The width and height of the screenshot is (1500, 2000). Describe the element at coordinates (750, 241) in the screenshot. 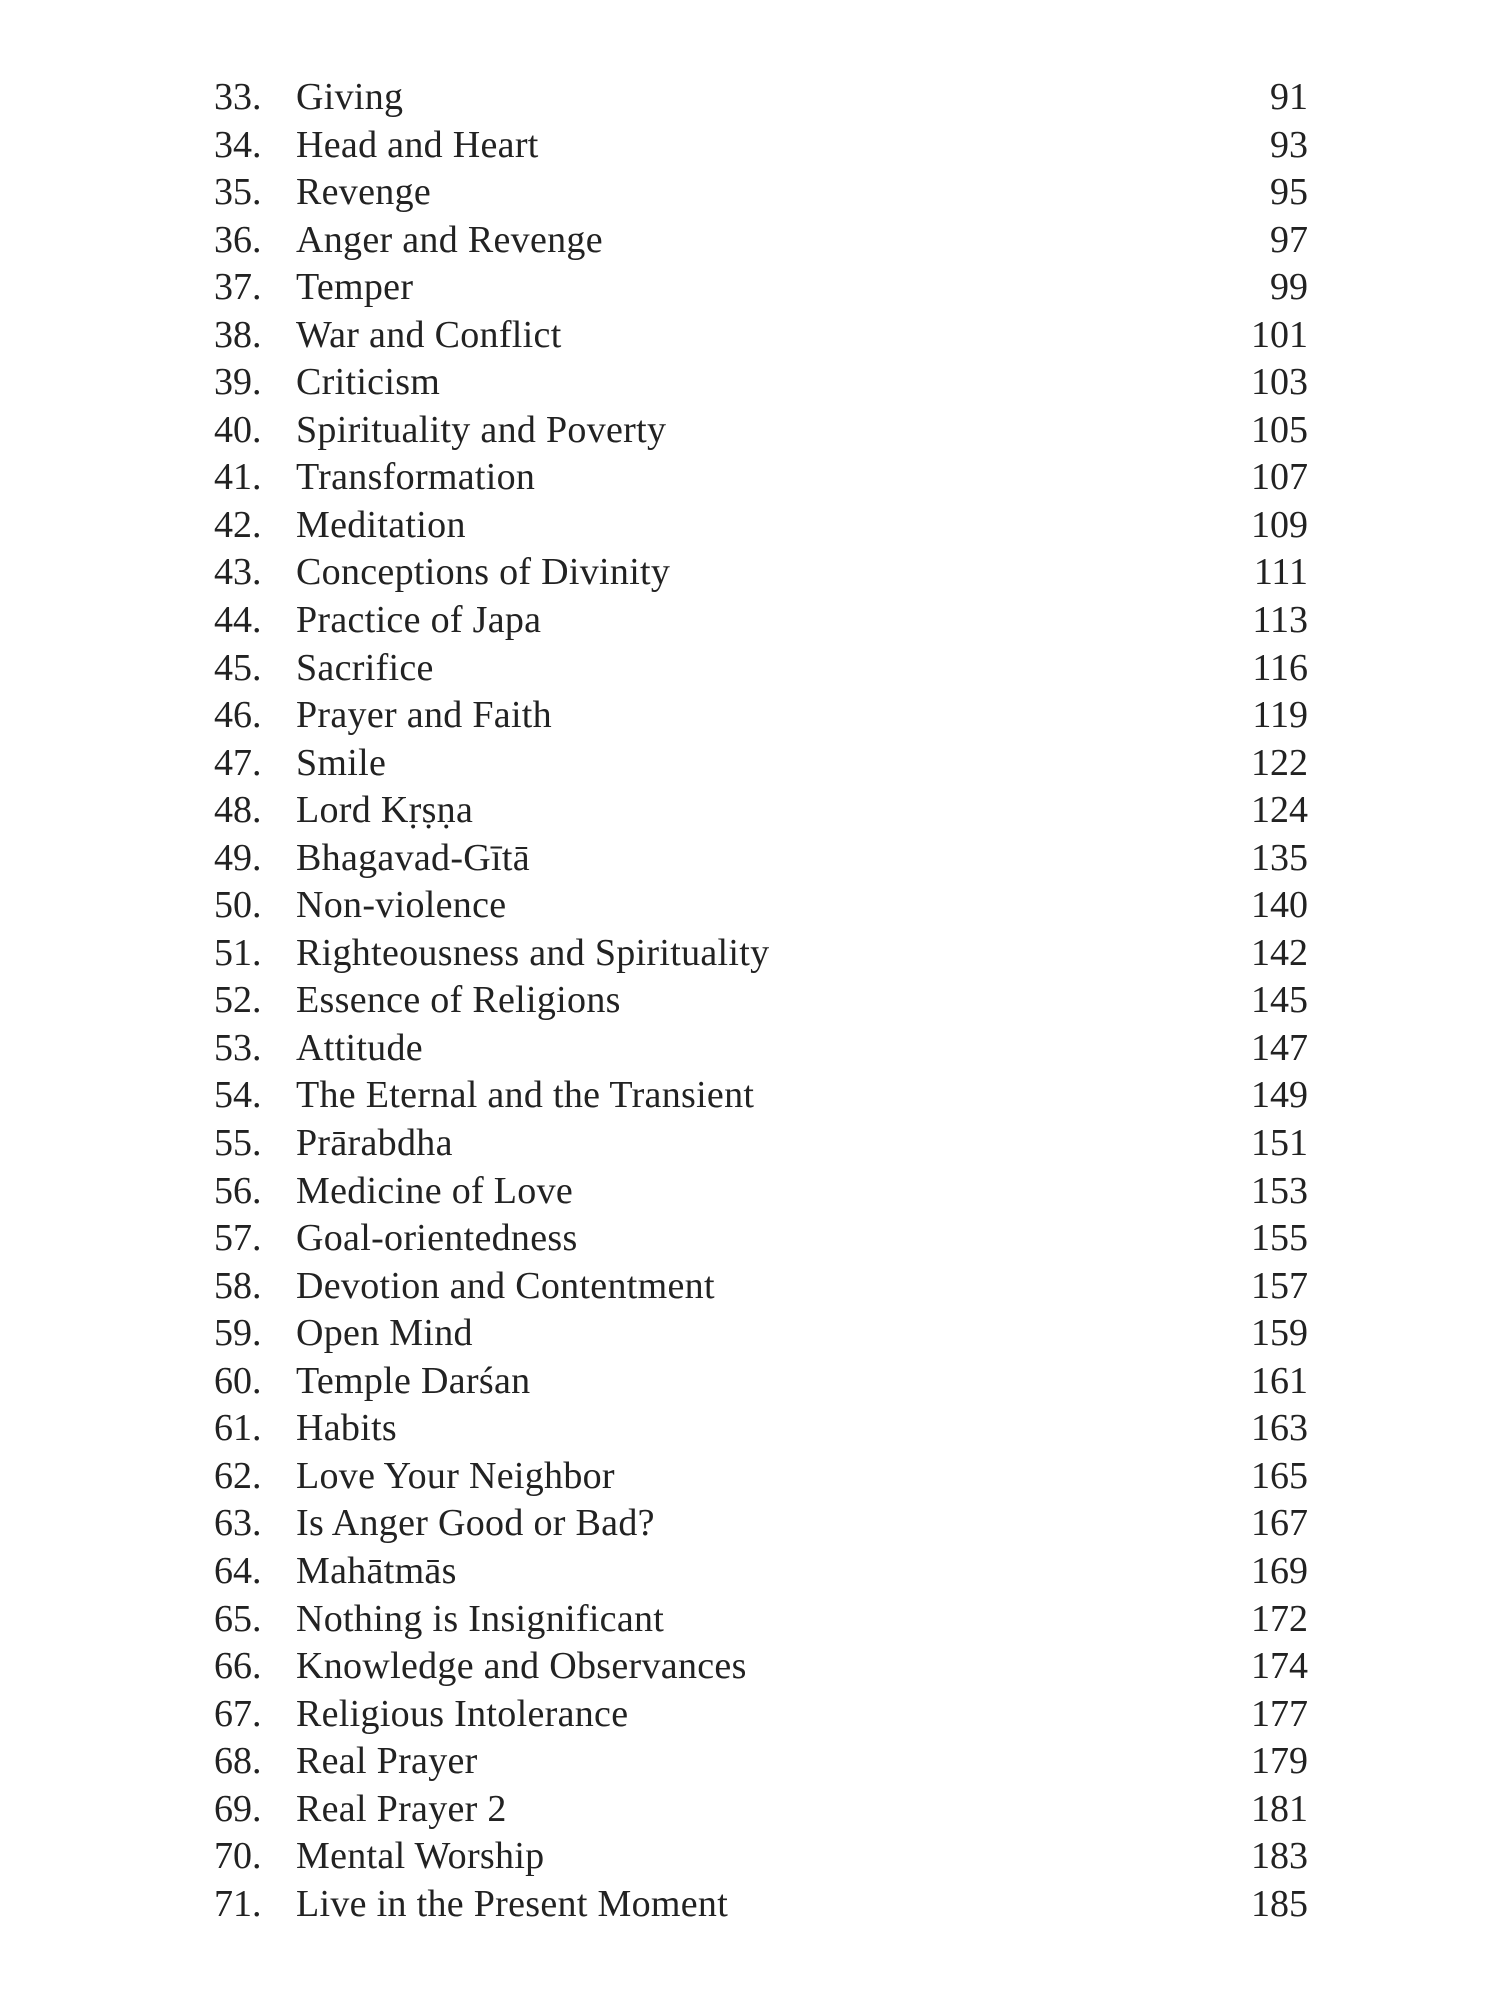

I see `toc-entry: 36. Anger and Revenge 97` at that location.